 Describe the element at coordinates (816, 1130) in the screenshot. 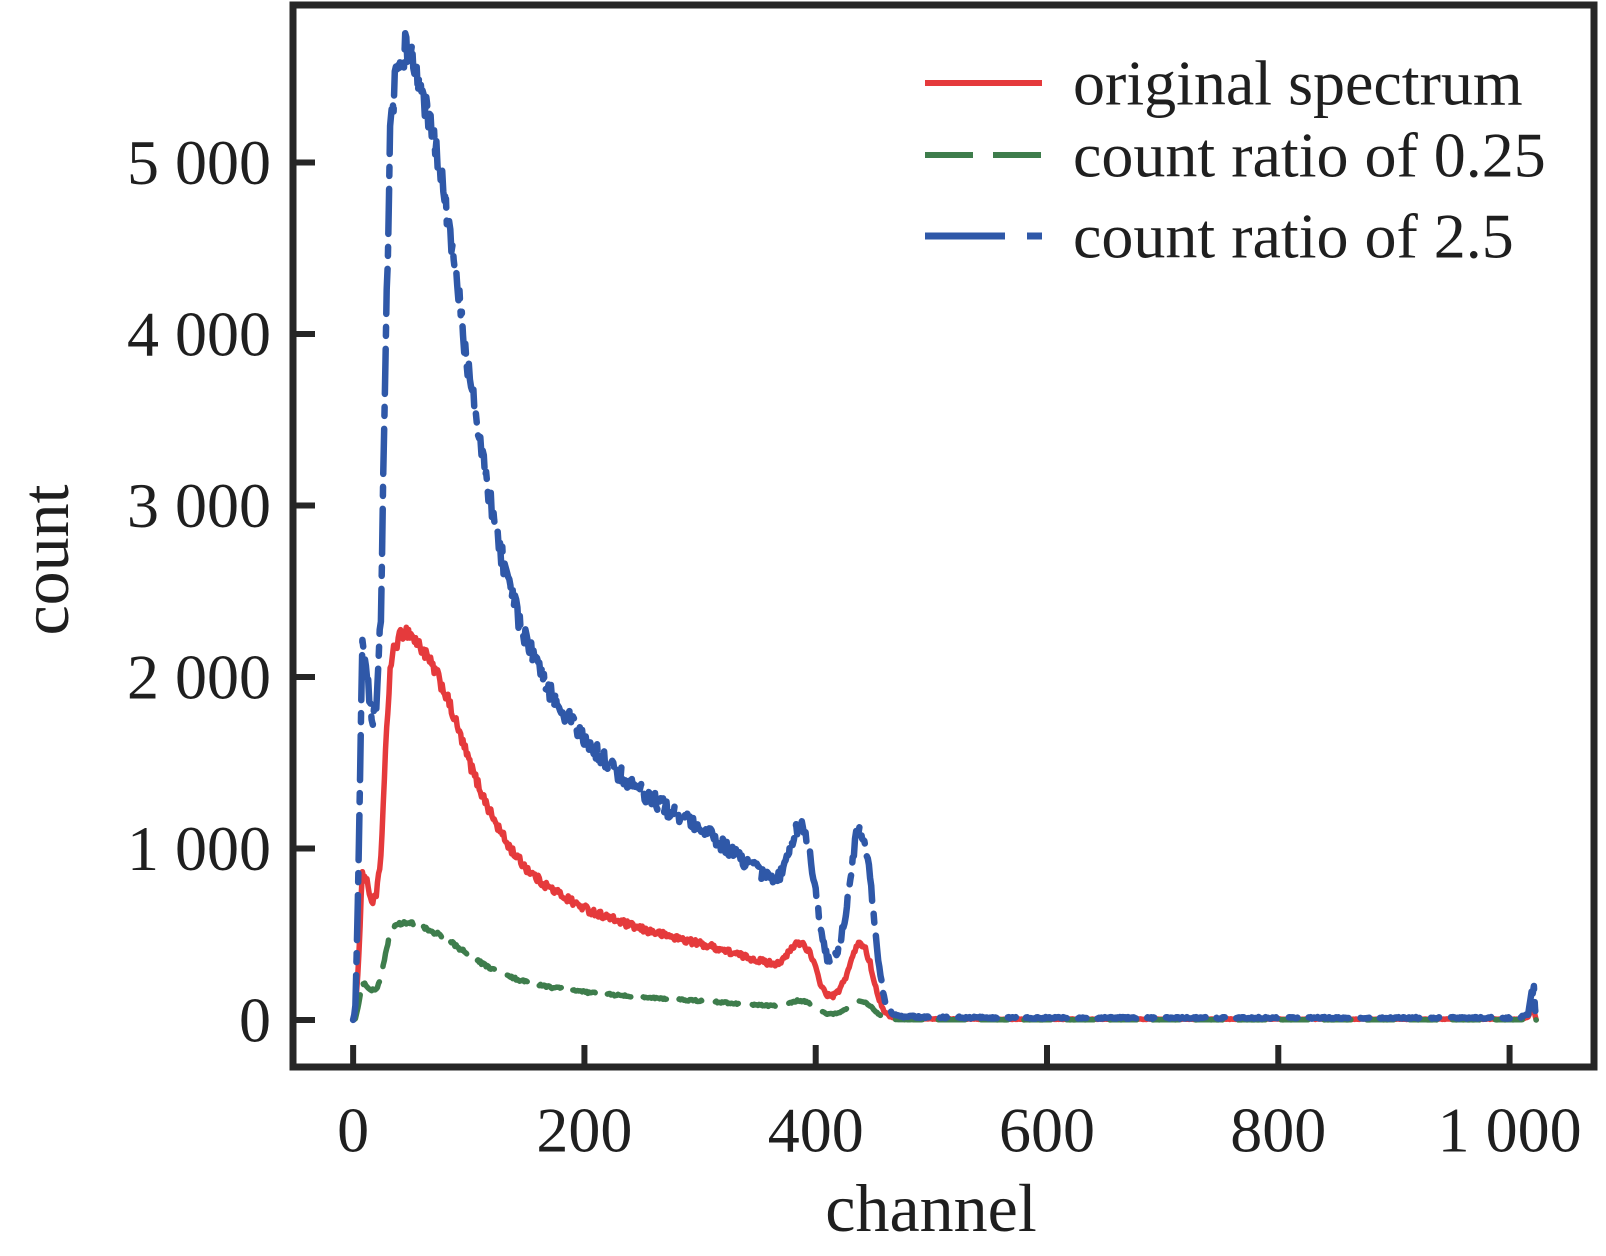

I see `x-tick-label: 400` at that location.